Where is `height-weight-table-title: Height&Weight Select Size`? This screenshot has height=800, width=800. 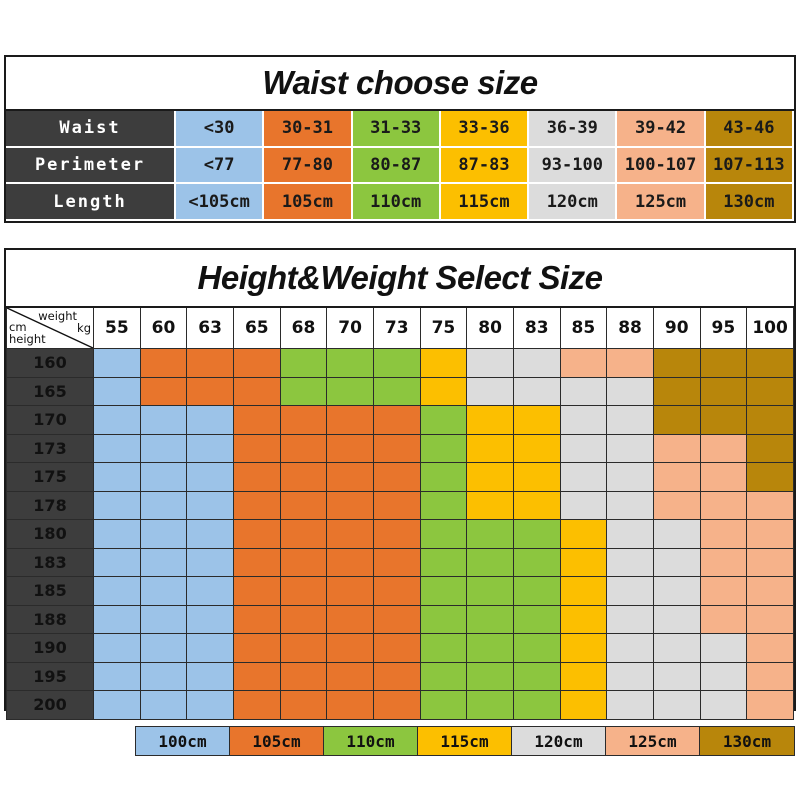 height-weight-table-title: Height&Weight Select Size is located at coordinates (400, 277).